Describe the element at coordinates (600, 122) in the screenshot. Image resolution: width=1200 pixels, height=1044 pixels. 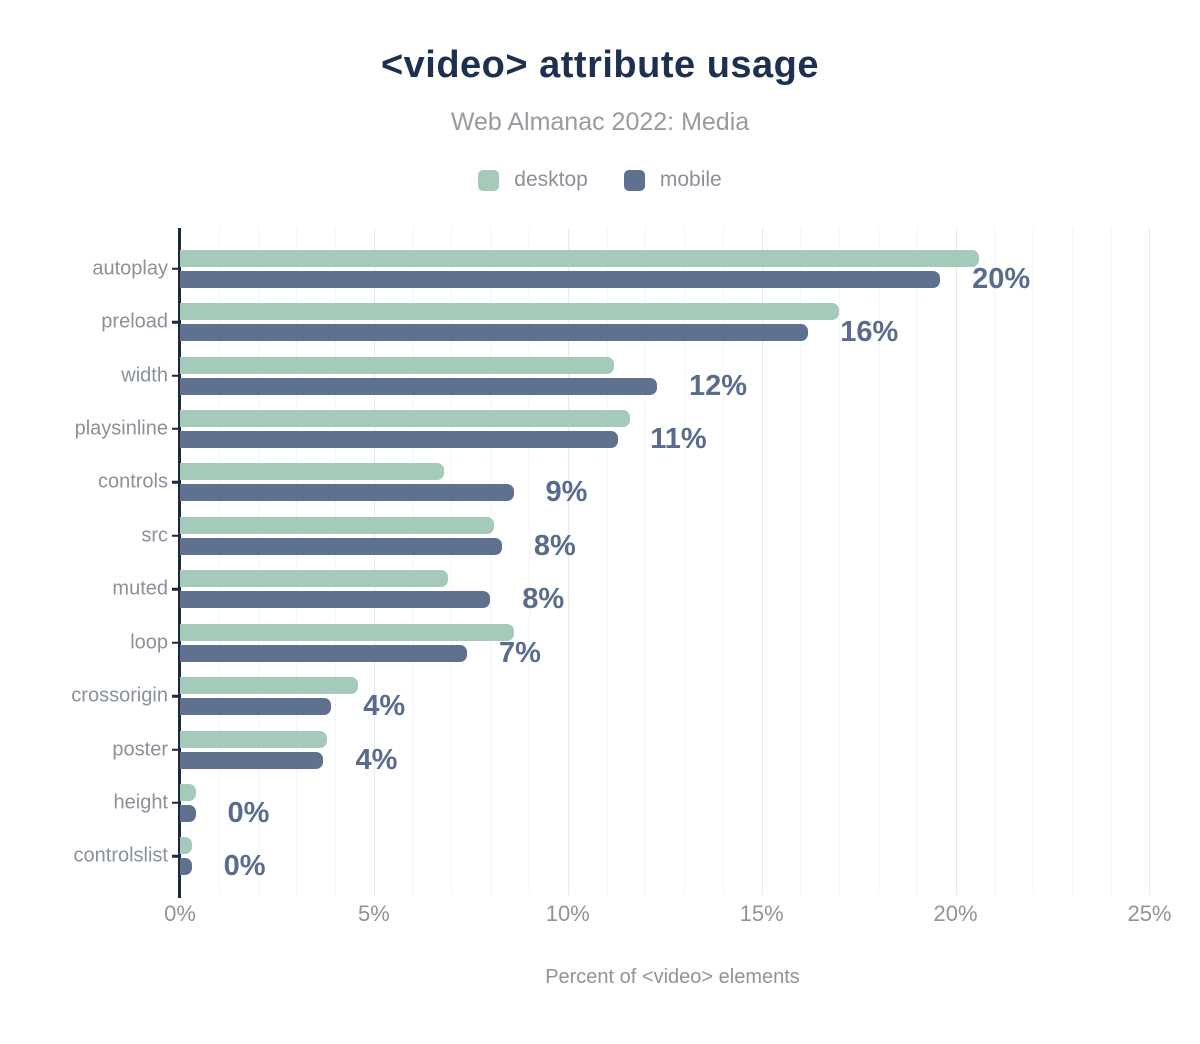
I see `chart-subtitle: Web Almanac 2022: Media` at that location.